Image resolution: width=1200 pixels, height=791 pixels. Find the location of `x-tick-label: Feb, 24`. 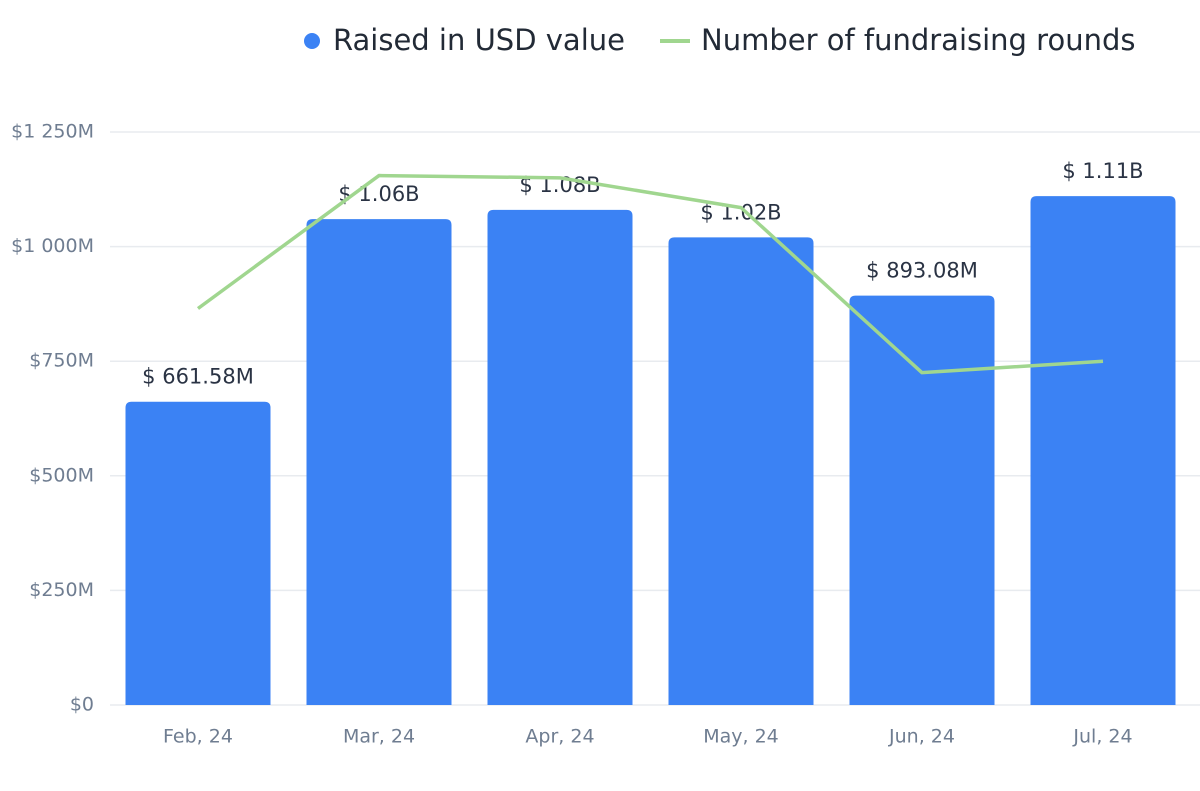

x-tick-label: Feb, 24 is located at coordinates (198, 737).